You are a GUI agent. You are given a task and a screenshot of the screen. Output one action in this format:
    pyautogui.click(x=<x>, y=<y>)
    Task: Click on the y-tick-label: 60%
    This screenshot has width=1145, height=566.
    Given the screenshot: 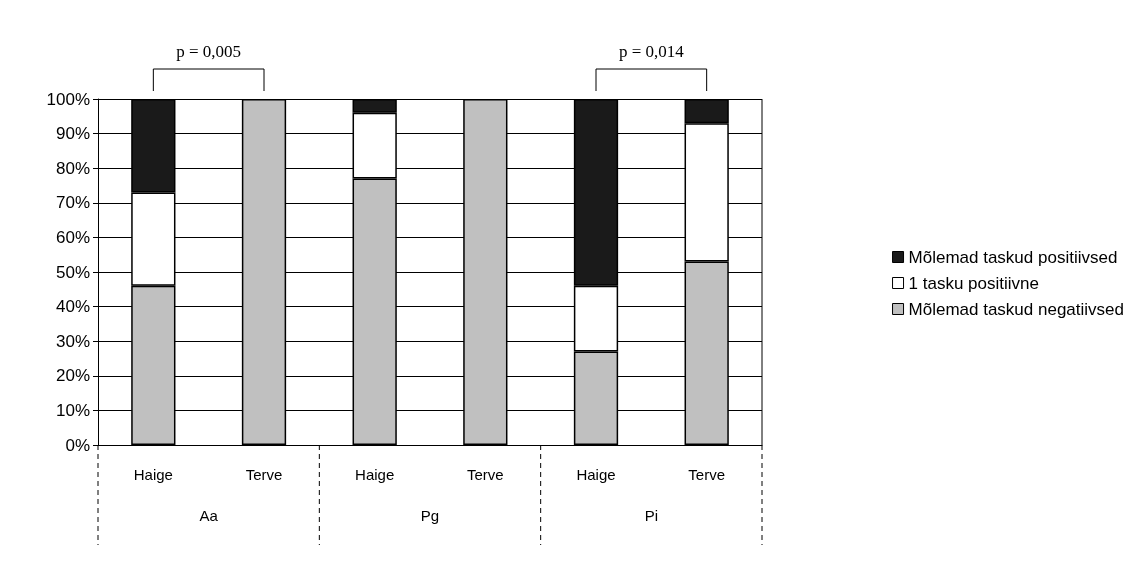 What is the action you would take?
    pyautogui.click(x=72, y=237)
    